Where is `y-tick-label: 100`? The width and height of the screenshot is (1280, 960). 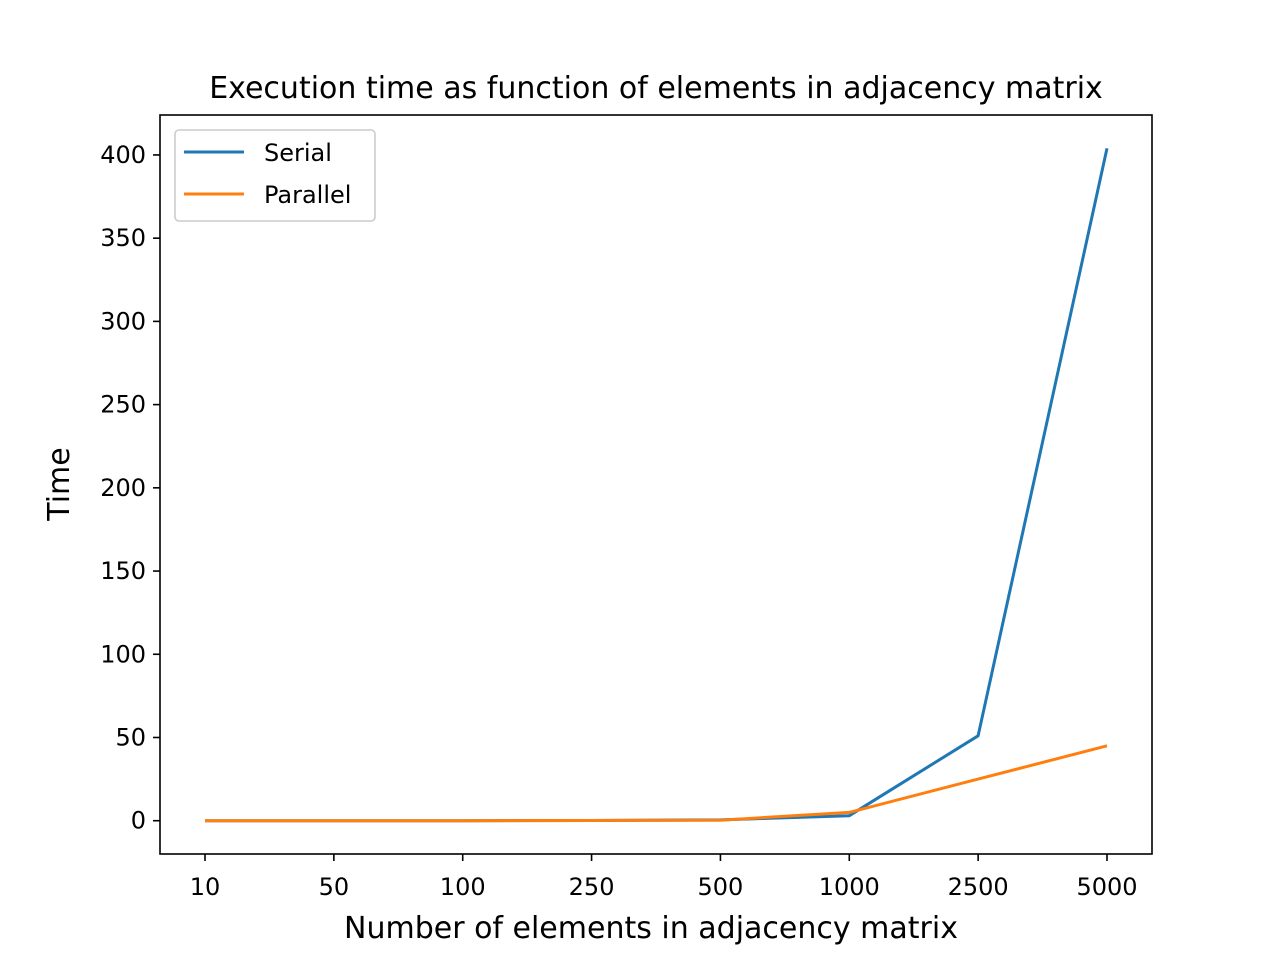 y-tick-label: 100 is located at coordinates (123, 654).